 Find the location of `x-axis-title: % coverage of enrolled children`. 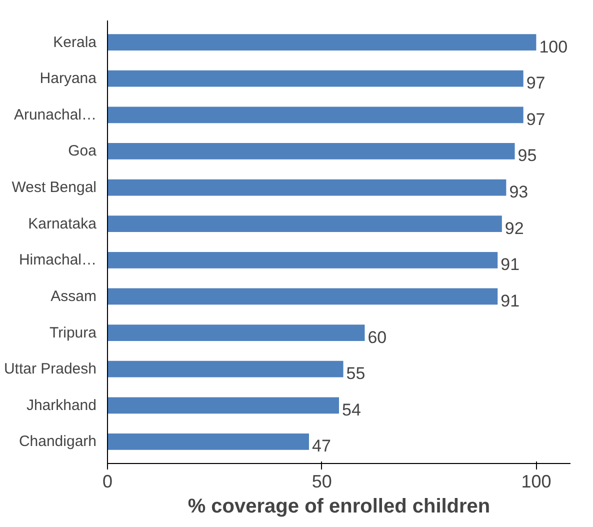

x-axis-title: % coverage of enrolled children is located at coordinates (339, 507).